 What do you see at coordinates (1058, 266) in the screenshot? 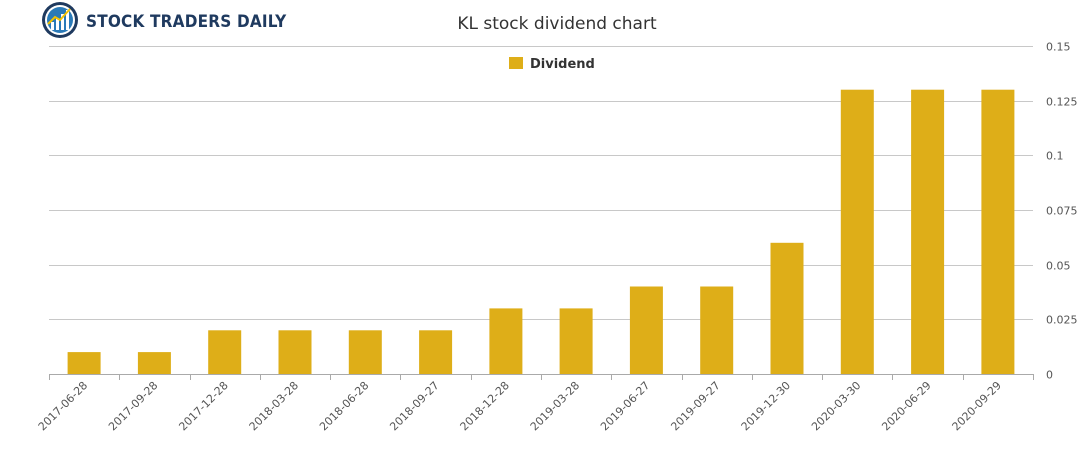
I see `y-tick-label: 0.05` at bounding box center [1058, 266].